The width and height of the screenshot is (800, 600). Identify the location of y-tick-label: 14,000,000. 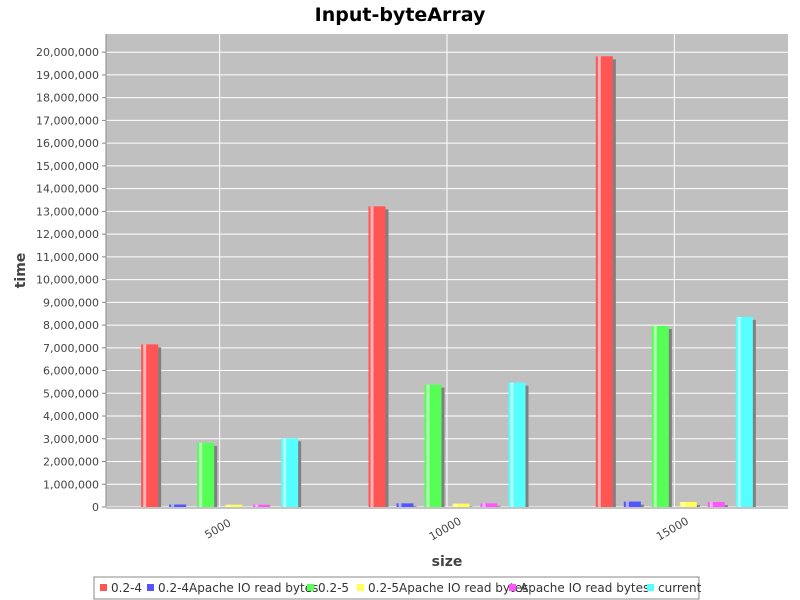
(67, 189).